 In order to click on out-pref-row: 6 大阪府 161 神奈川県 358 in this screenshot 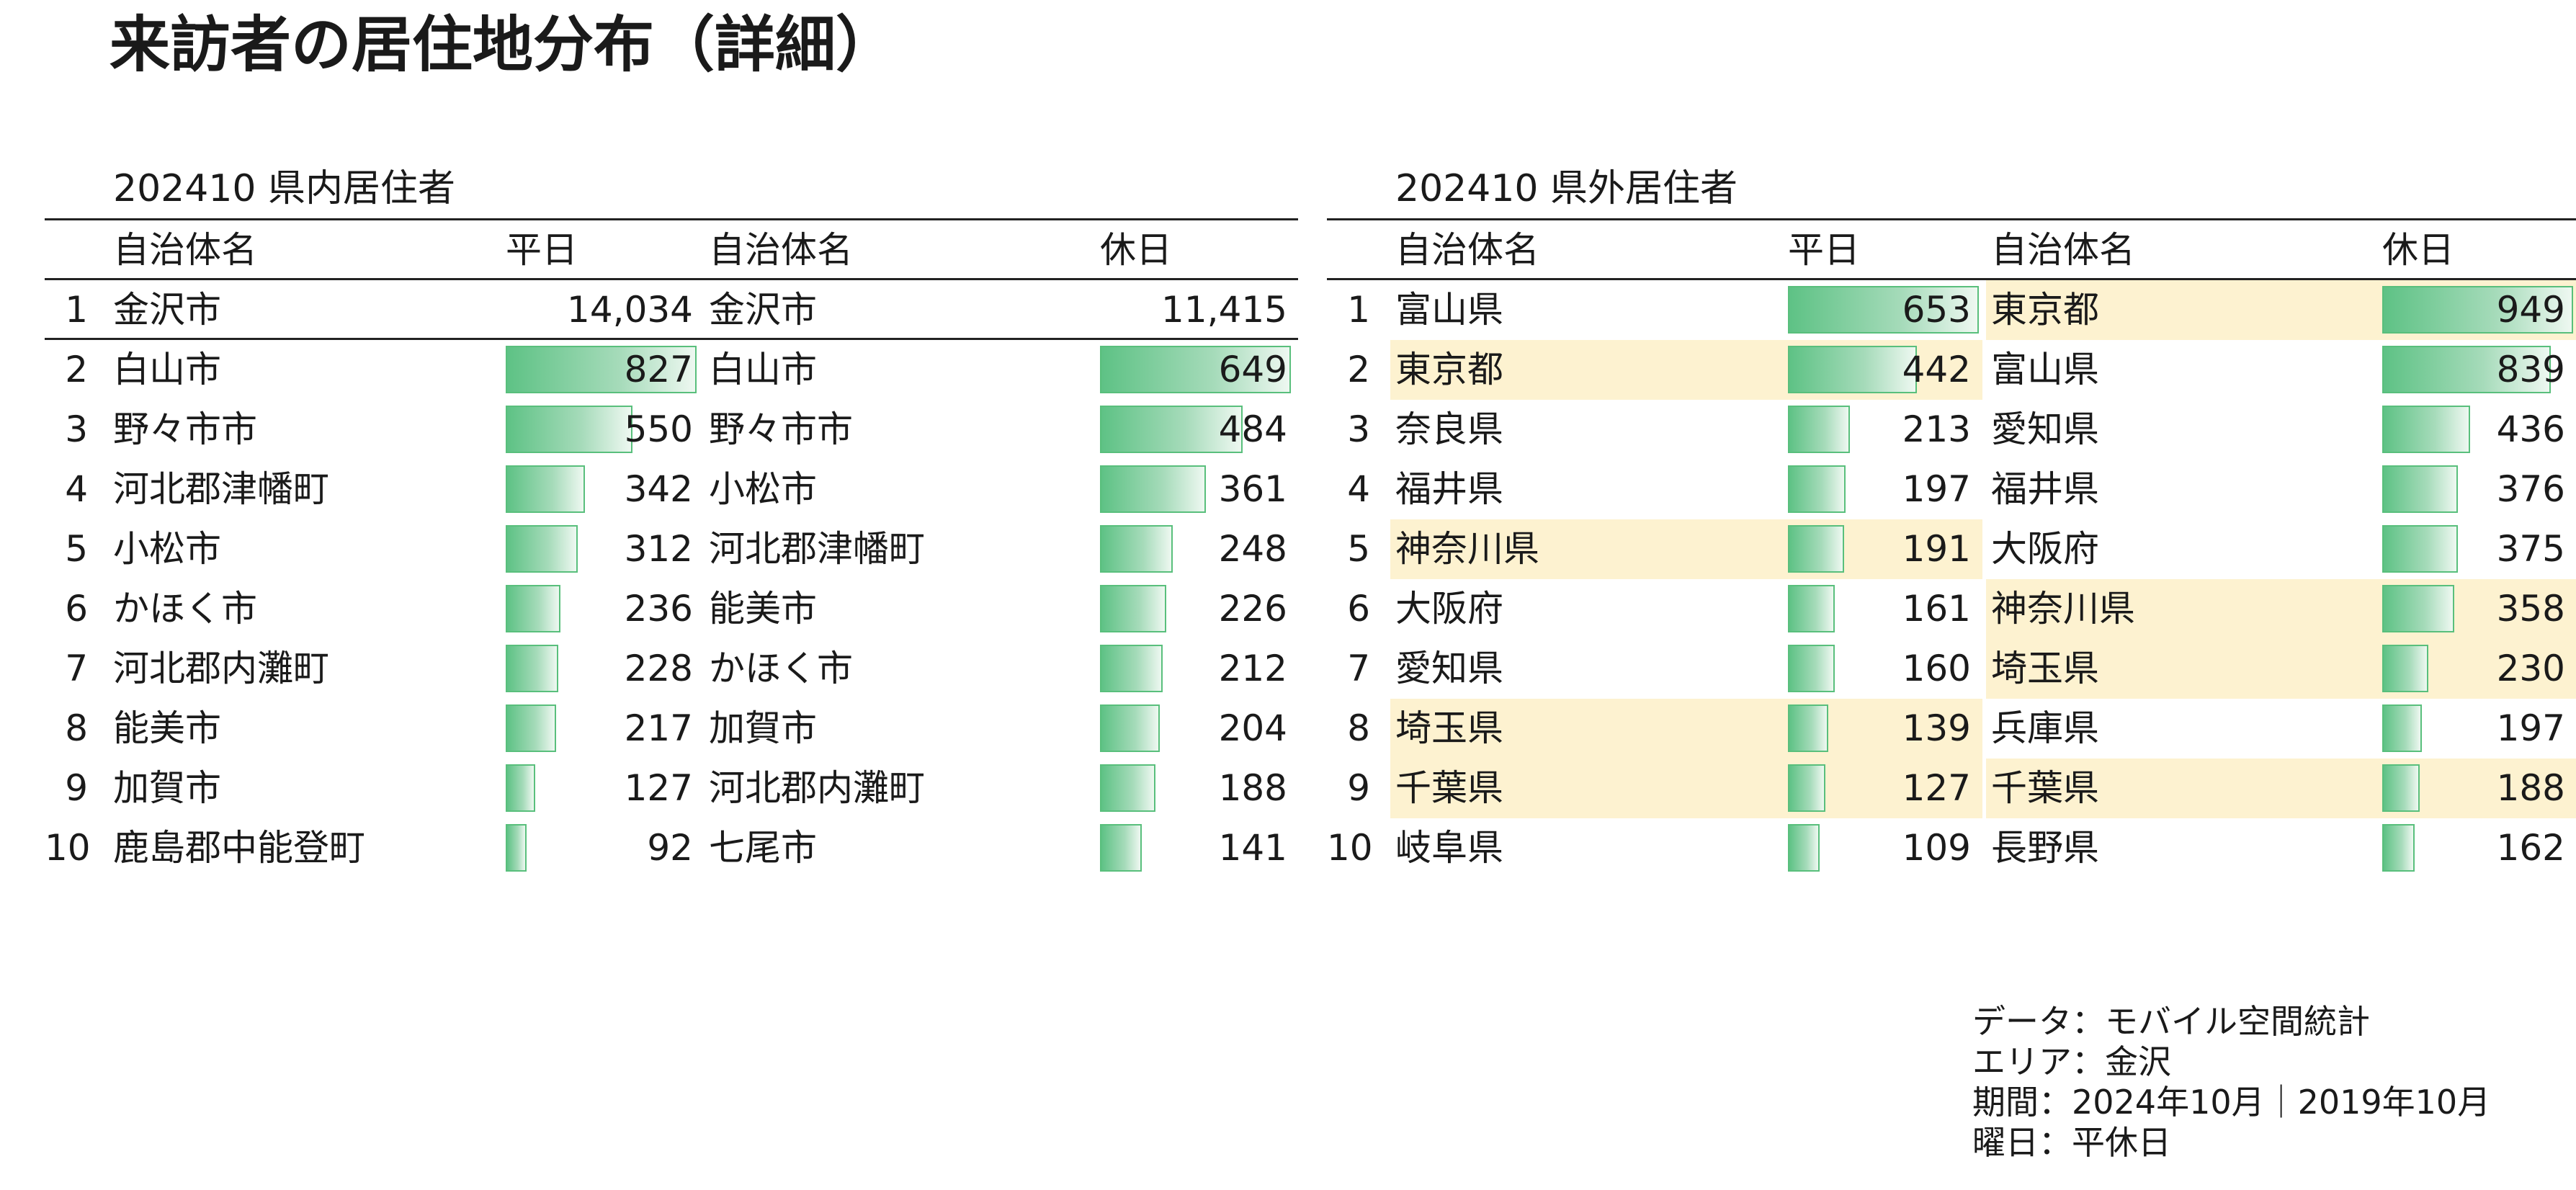, I will do `click(1951, 609)`.